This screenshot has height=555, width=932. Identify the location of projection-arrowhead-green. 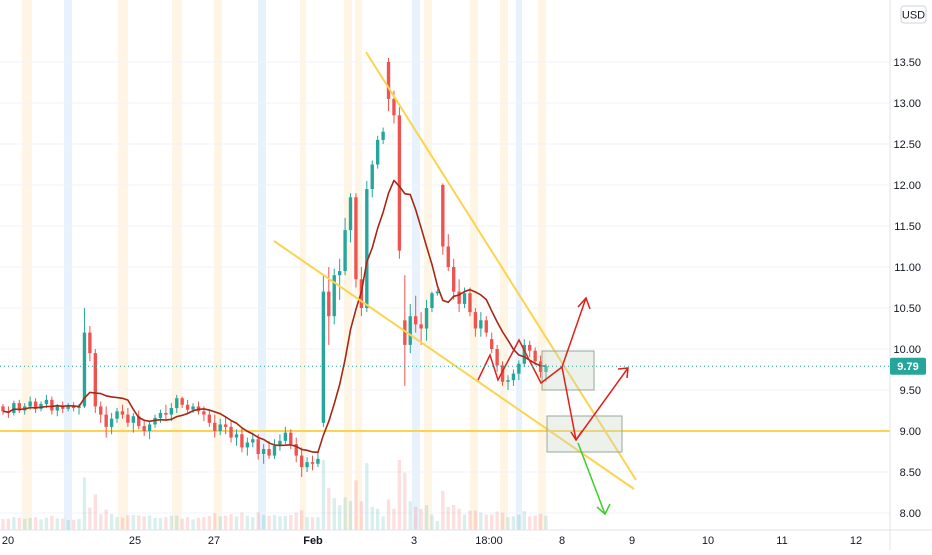
(603, 509).